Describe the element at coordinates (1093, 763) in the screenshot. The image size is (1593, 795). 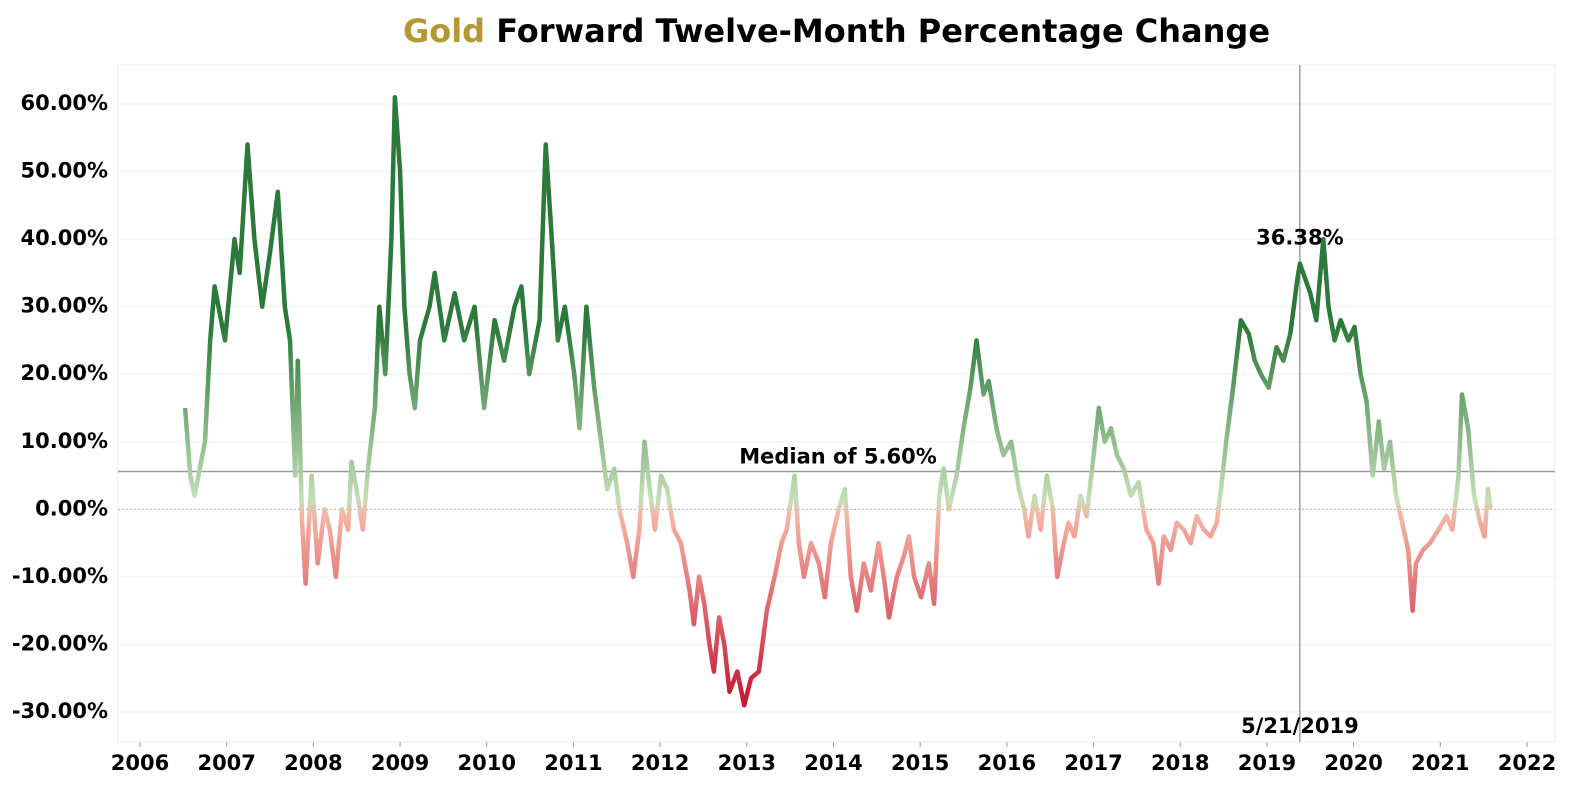
I see `x-tick-label: 2017` at that location.